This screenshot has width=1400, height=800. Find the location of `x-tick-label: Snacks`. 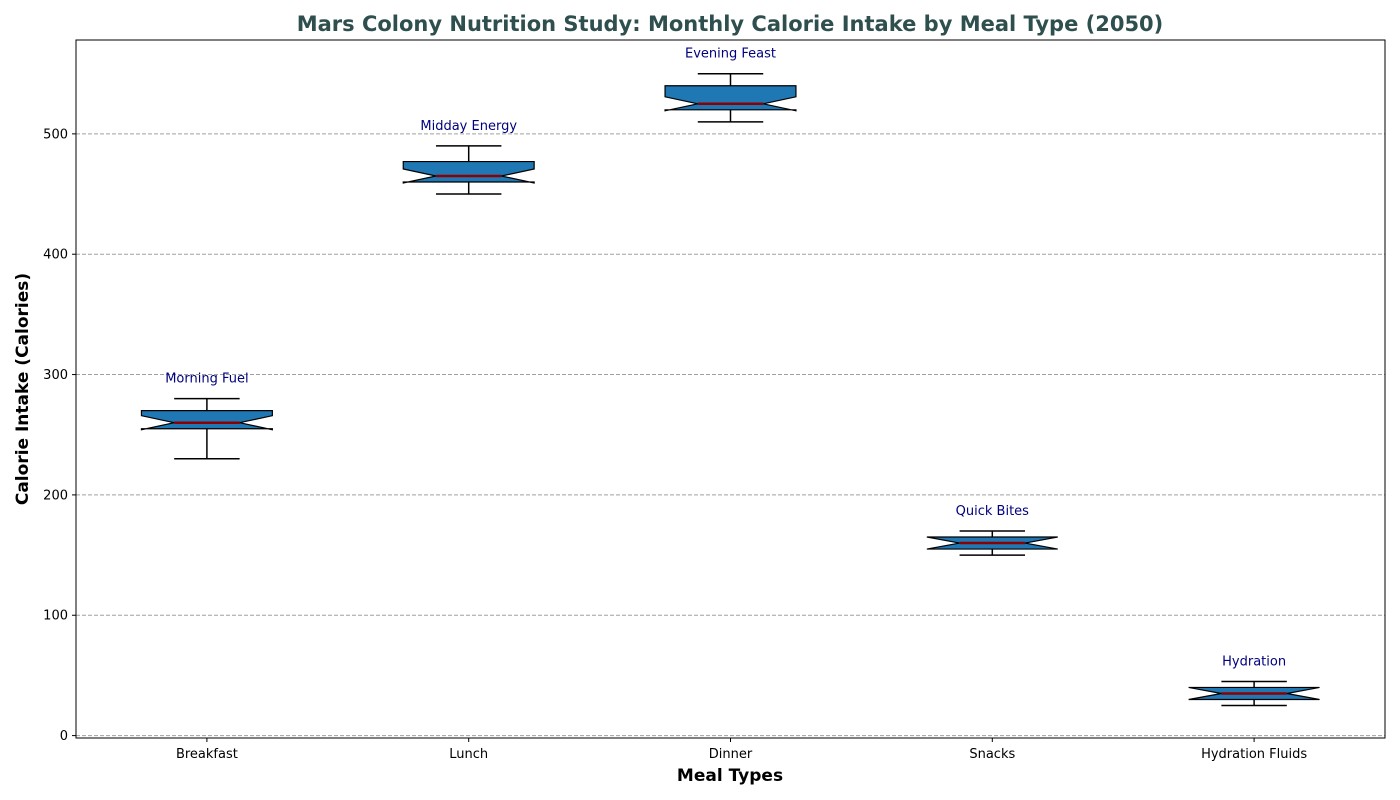

x-tick-label: Snacks is located at coordinates (992, 754).